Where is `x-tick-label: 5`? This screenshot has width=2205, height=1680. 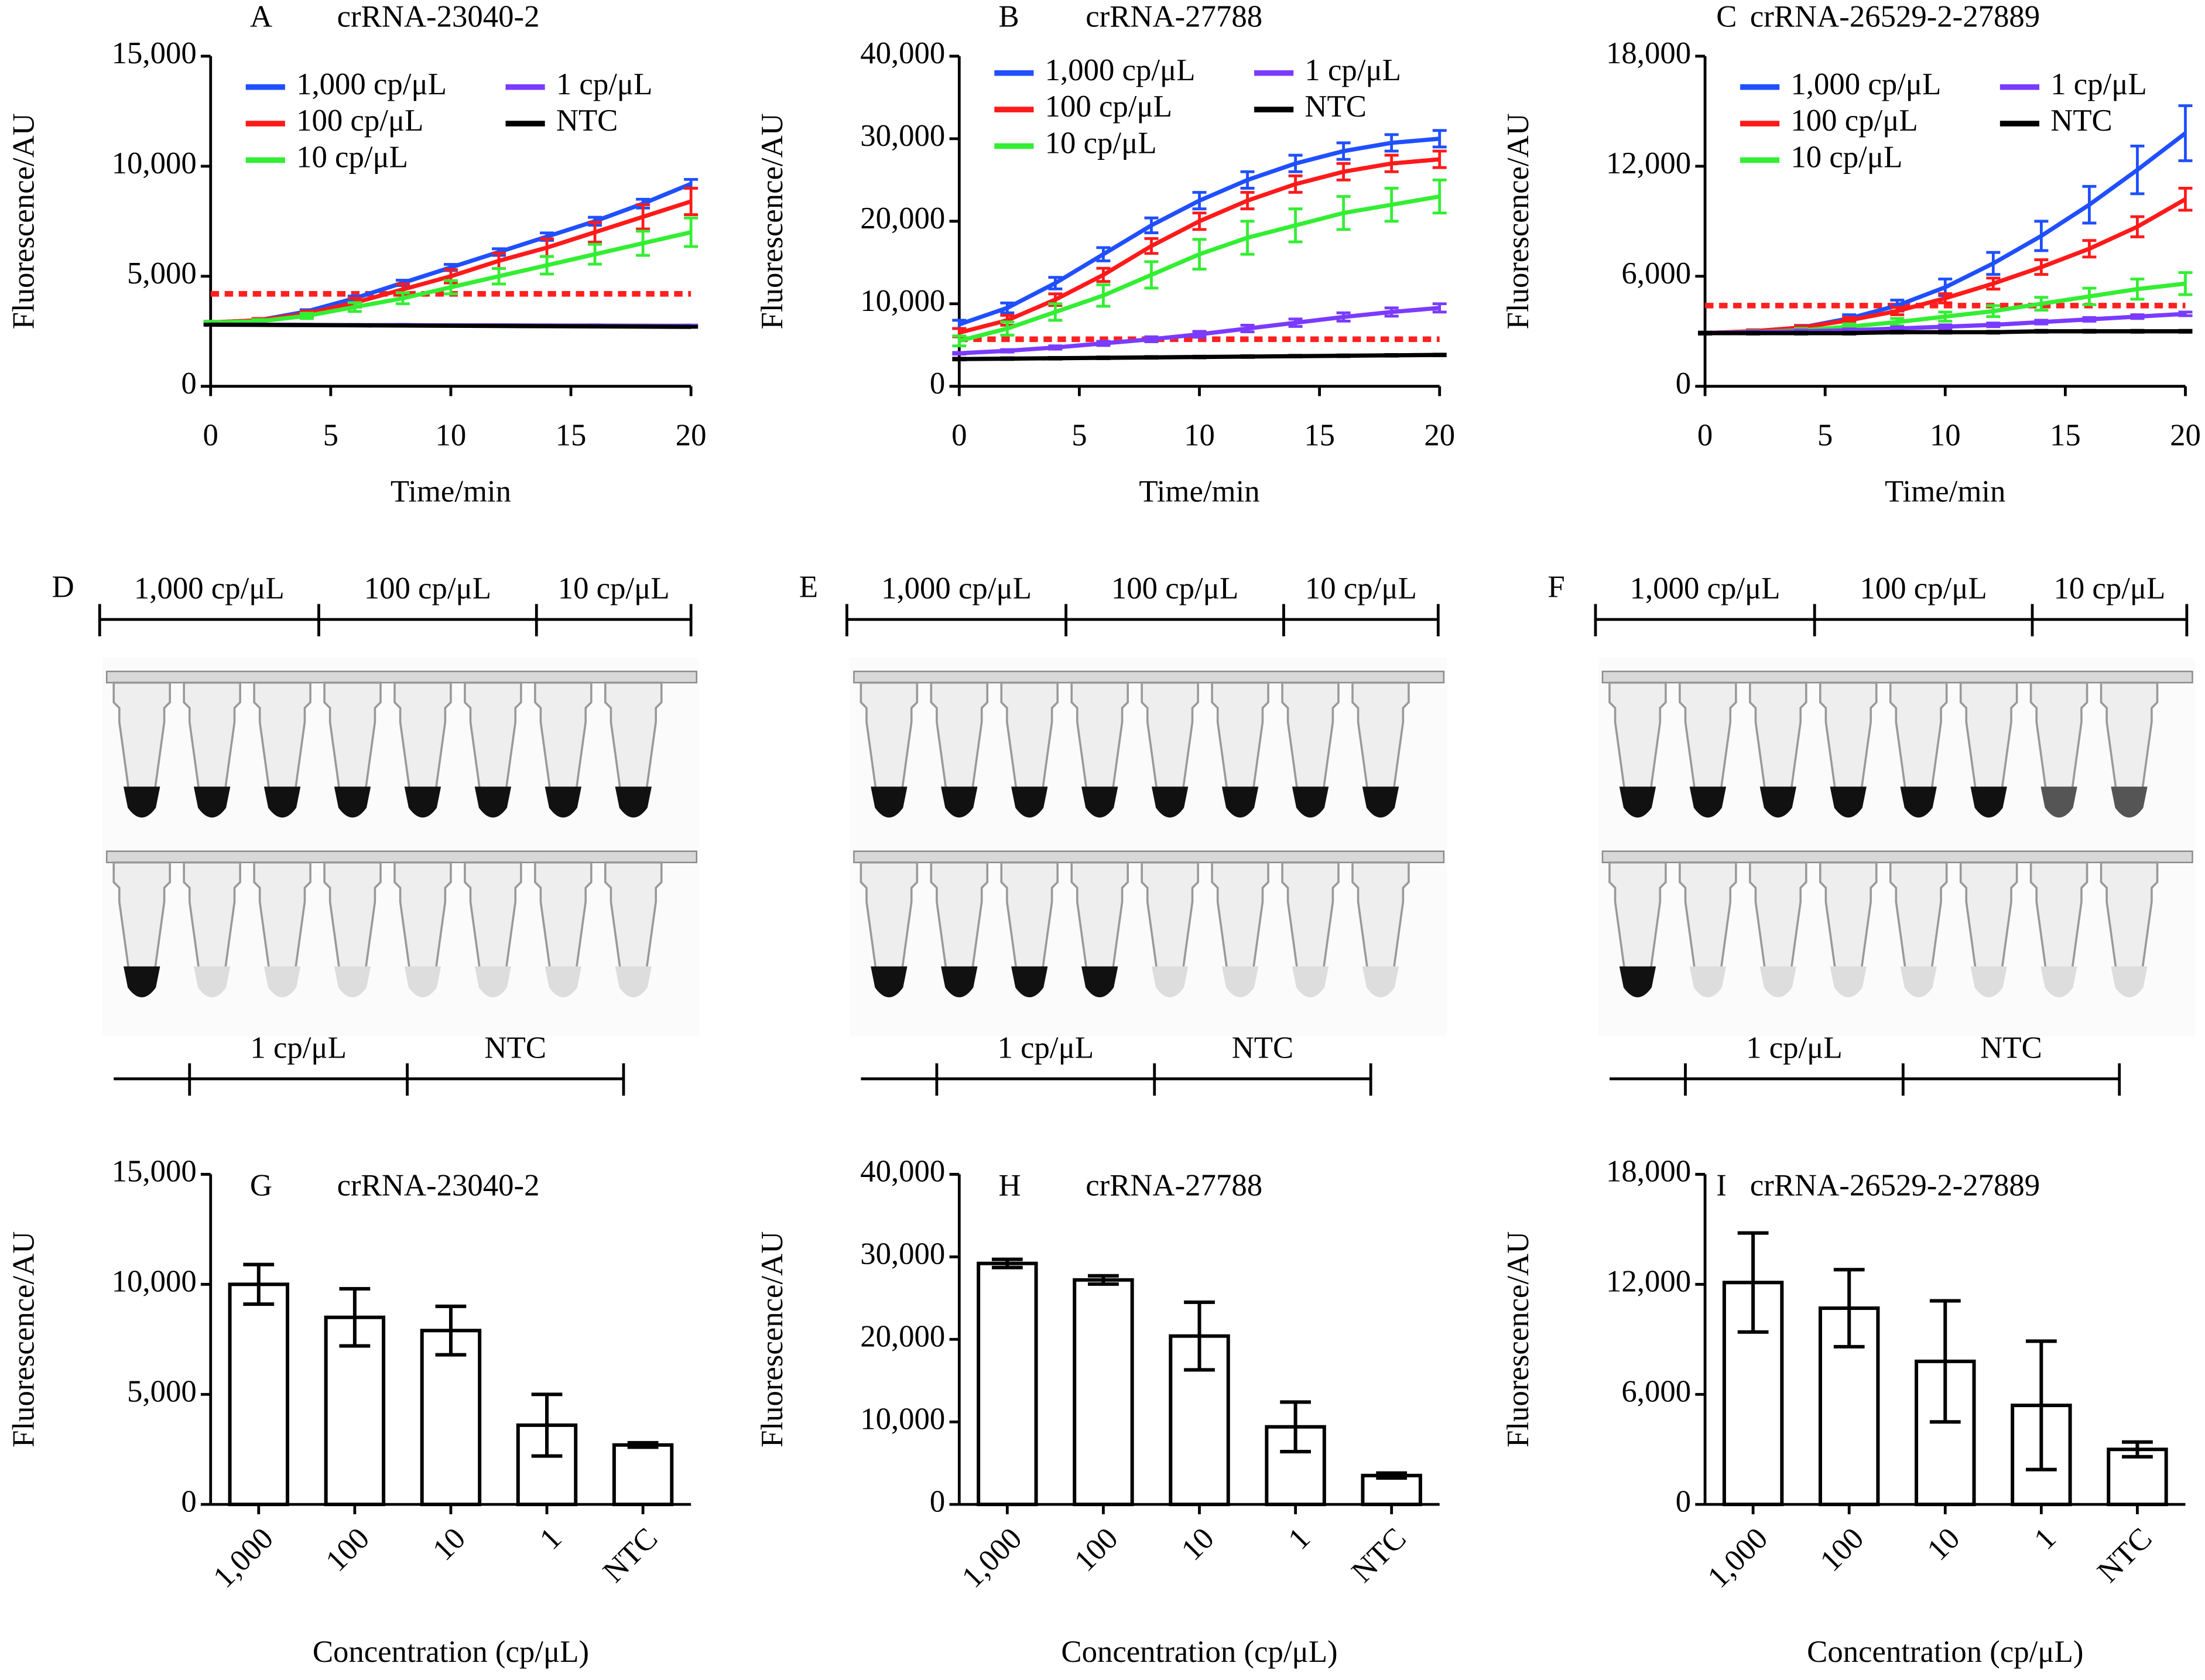 x-tick-label: 5 is located at coordinates (330, 436).